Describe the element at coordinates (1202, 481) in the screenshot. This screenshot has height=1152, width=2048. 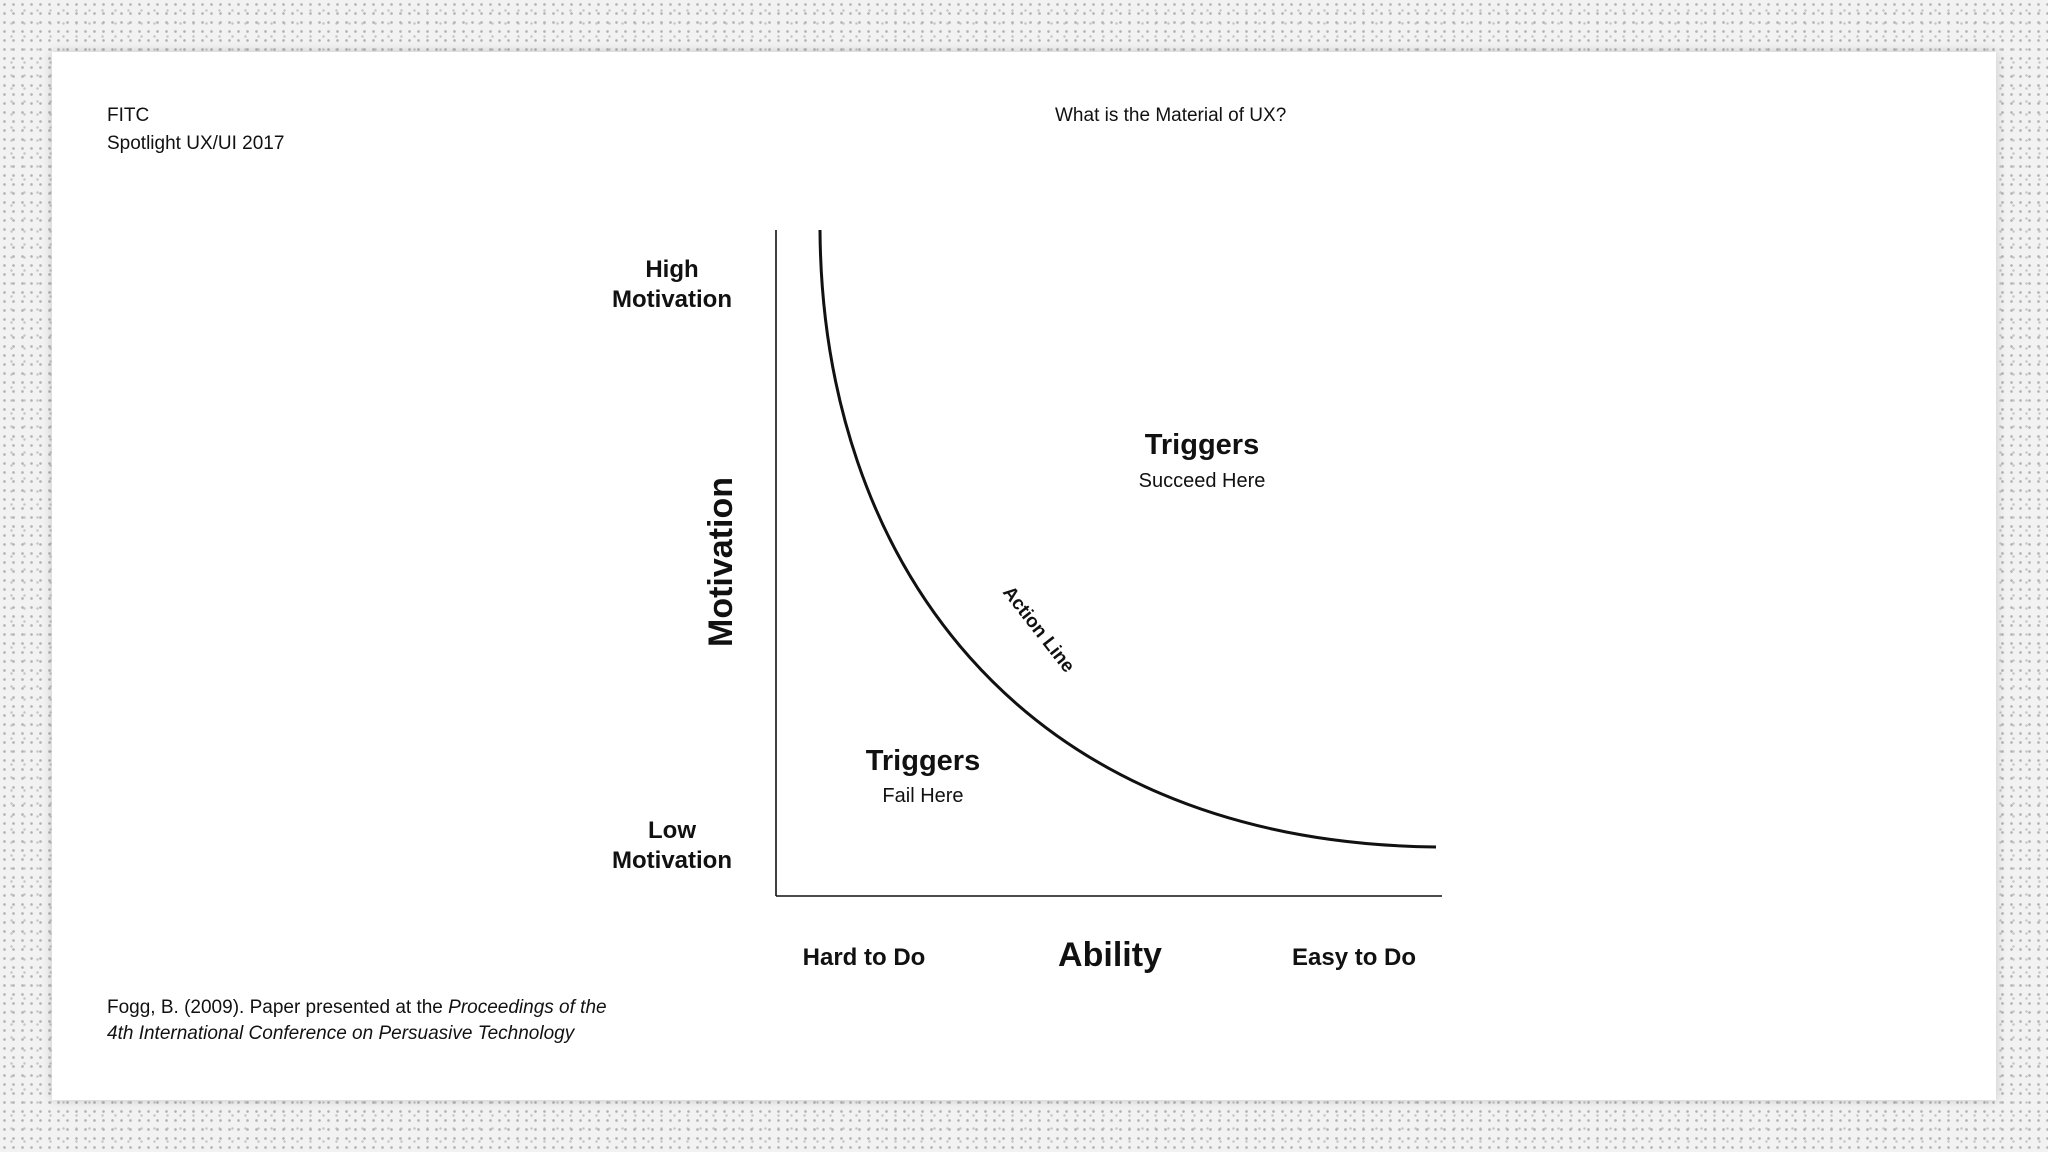
I see `succeed-region-subtitle: Succeed Here` at that location.